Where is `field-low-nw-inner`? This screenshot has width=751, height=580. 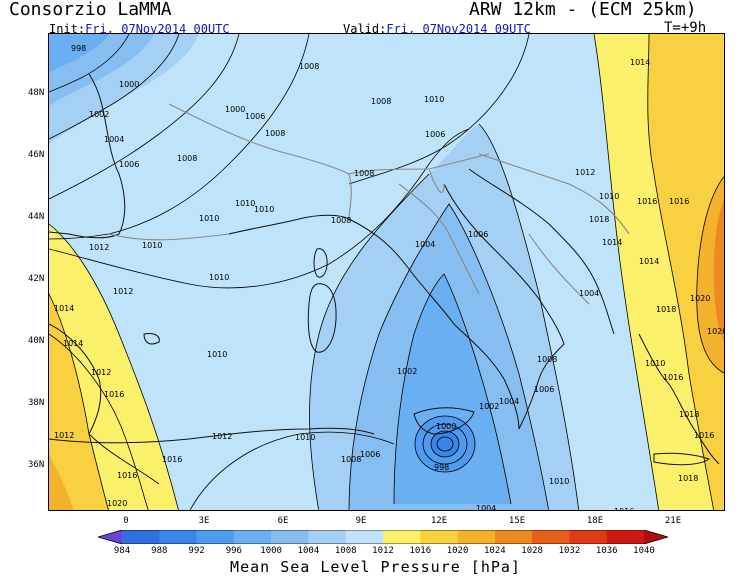 field-low-nw-inner is located at coordinates (79, 53).